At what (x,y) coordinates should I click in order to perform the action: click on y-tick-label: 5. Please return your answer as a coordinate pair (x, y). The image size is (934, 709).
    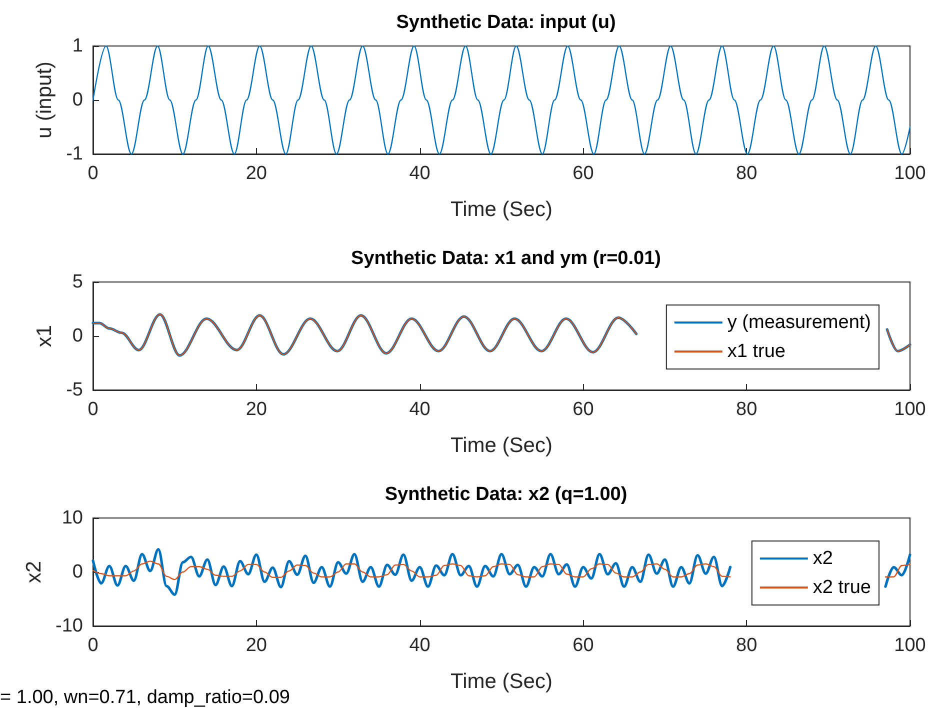
    Looking at the image, I should click on (77, 282).